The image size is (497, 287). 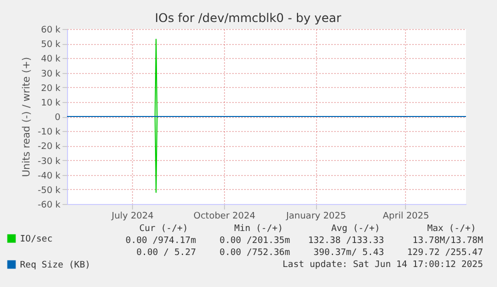 I want to click on text: 0.00 / 5.27, so click(x=166, y=253).